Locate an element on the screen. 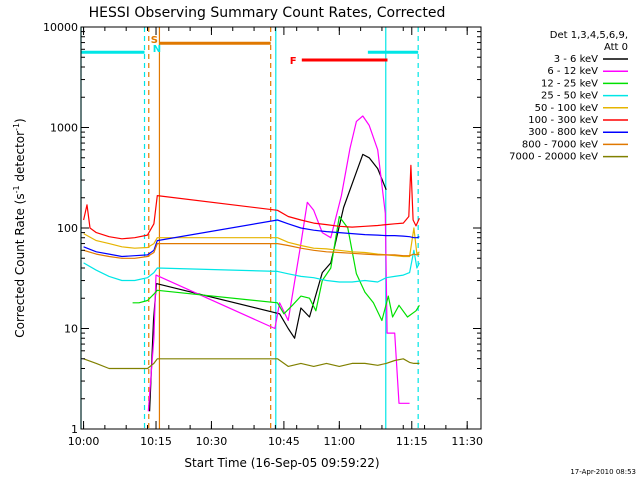 The width and height of the screenshot is (640, 480). legend-entry-label: 50 - 100 keV is located at coordinates (567, 108).